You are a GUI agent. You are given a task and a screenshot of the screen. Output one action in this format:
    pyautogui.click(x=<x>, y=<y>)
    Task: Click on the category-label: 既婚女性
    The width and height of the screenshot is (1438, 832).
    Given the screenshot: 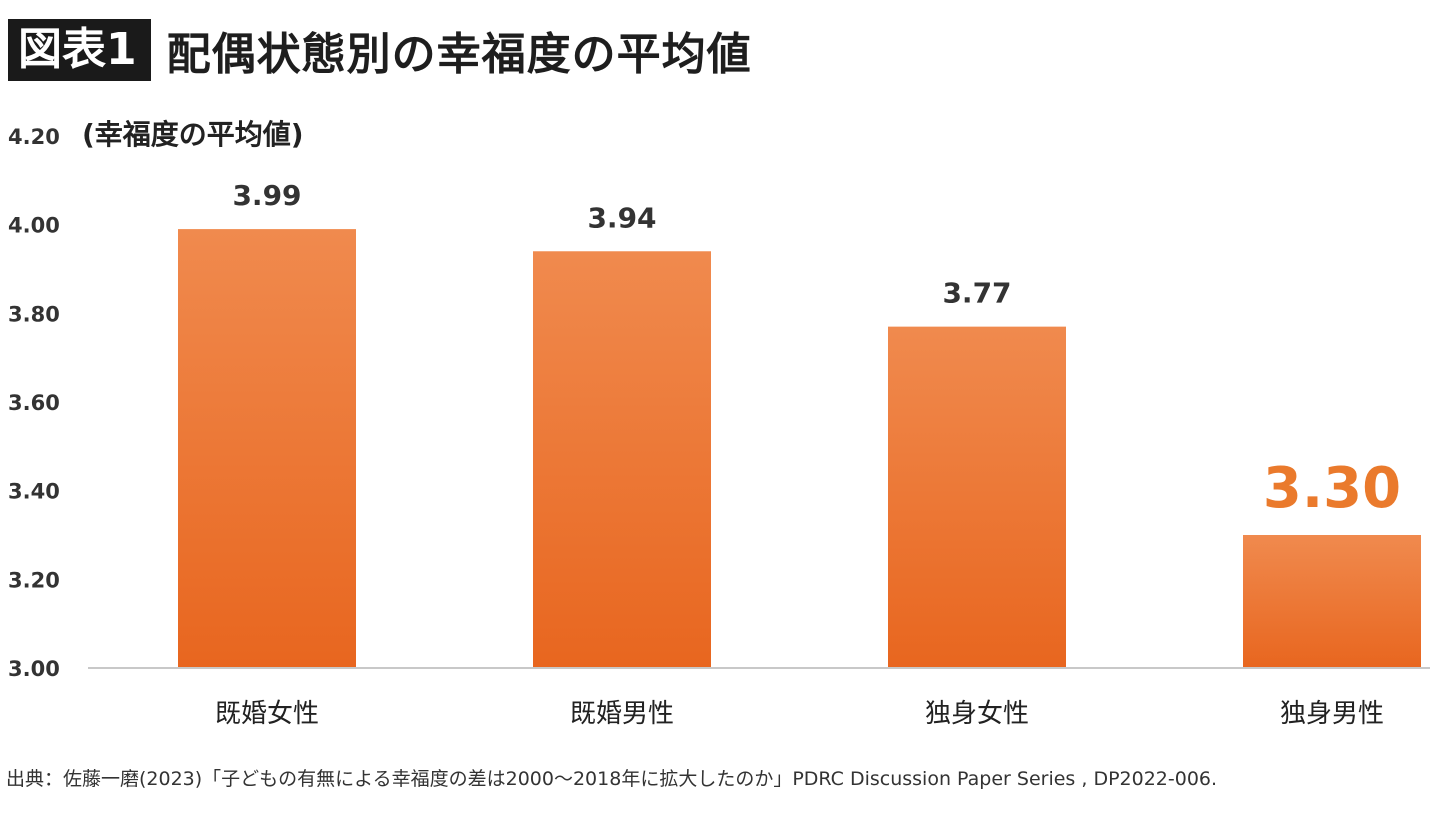 What is the action you would take?
    pyautogui.click(x=267, y=714)
    